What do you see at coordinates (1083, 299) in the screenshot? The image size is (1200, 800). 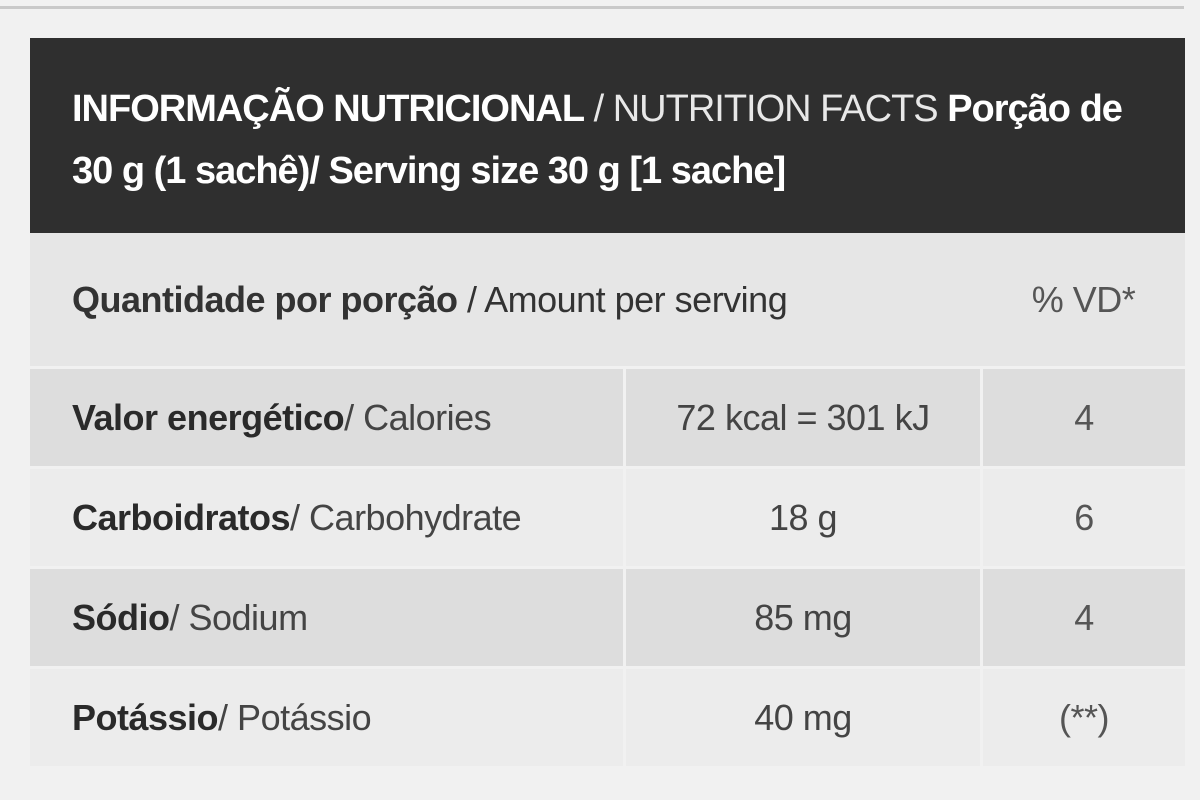 I see `daily-value-header: % VD*` at bounding box center [1083, 299].